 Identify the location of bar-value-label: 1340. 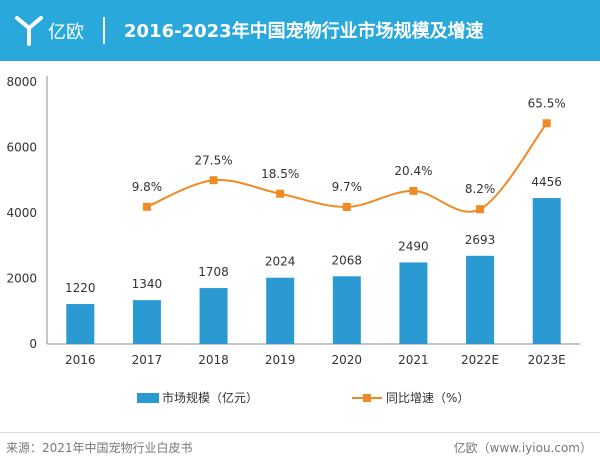
(147, 284).